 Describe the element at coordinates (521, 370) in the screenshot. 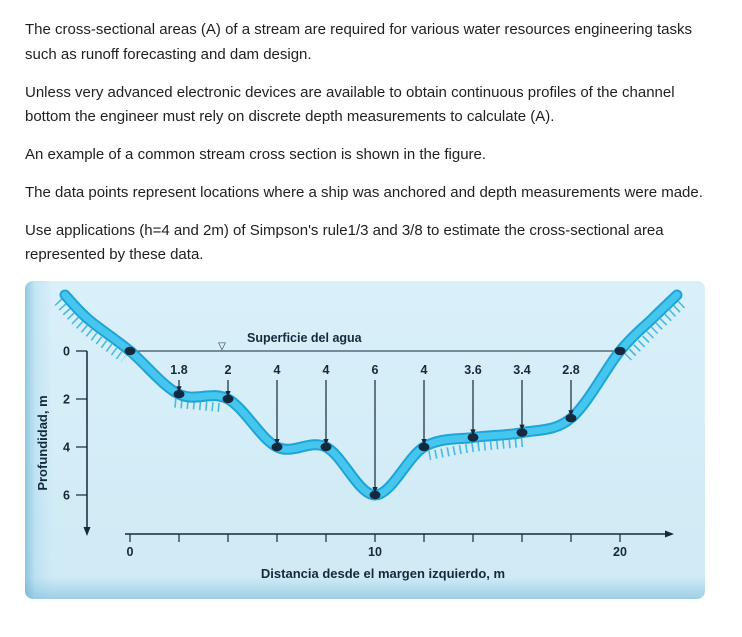

I see `depth-value-label: 3.4` at that location.